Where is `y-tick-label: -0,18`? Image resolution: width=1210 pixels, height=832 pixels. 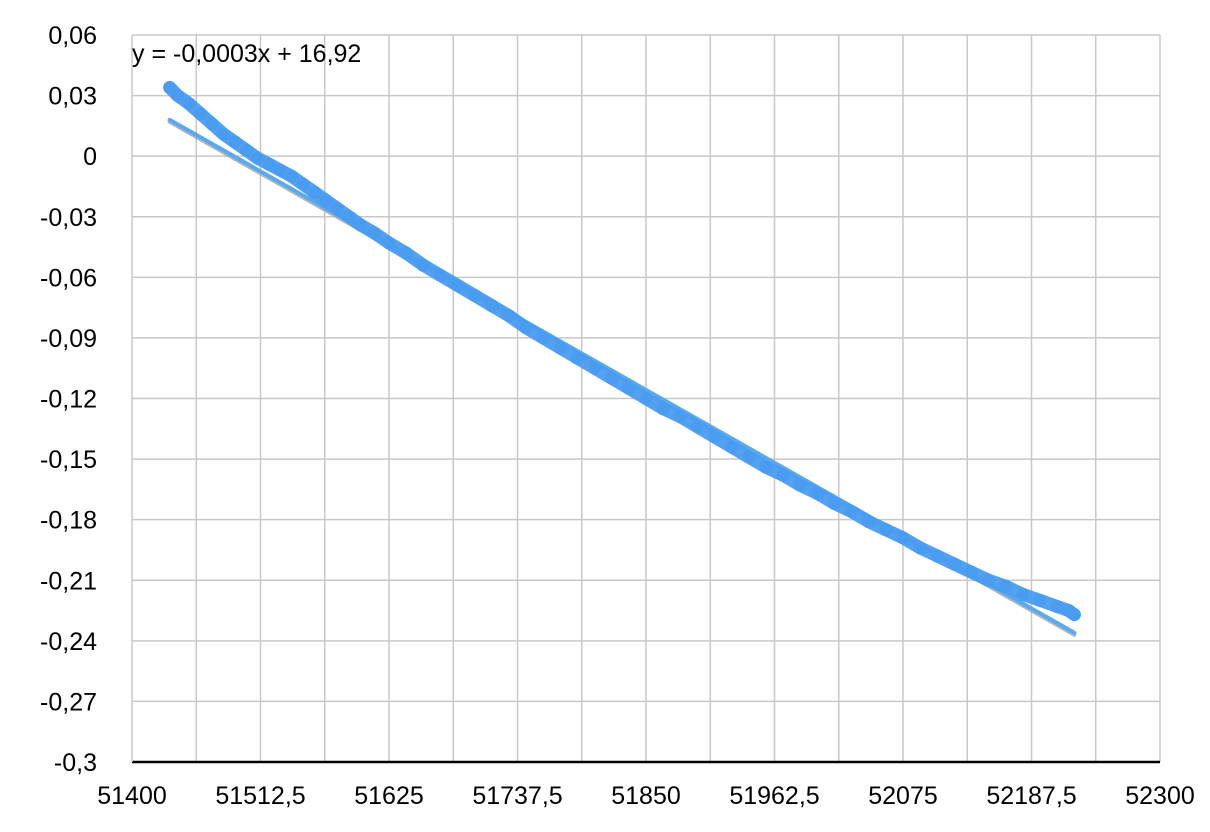 y-tick-label: -0,18 is located at coordinates (68, 521).